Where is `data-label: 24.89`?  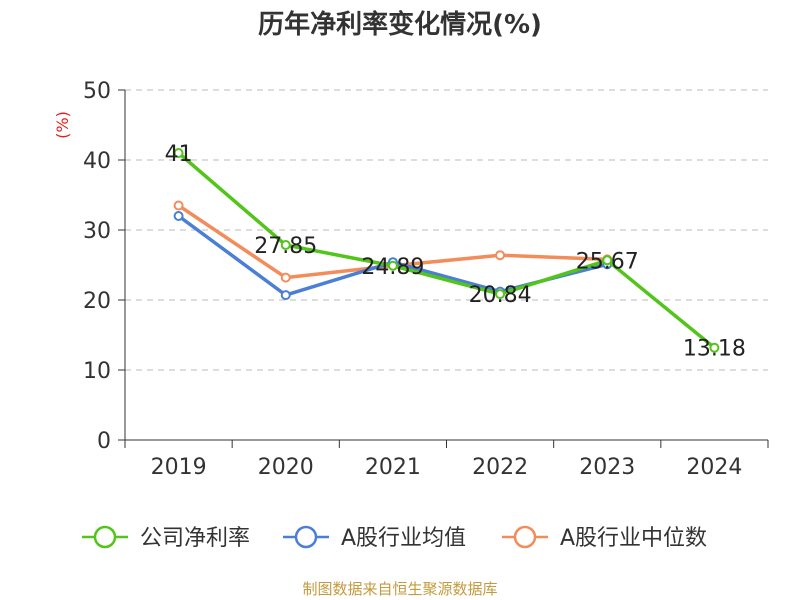
data-label: 24.89 is located at coordinates (392, 267).